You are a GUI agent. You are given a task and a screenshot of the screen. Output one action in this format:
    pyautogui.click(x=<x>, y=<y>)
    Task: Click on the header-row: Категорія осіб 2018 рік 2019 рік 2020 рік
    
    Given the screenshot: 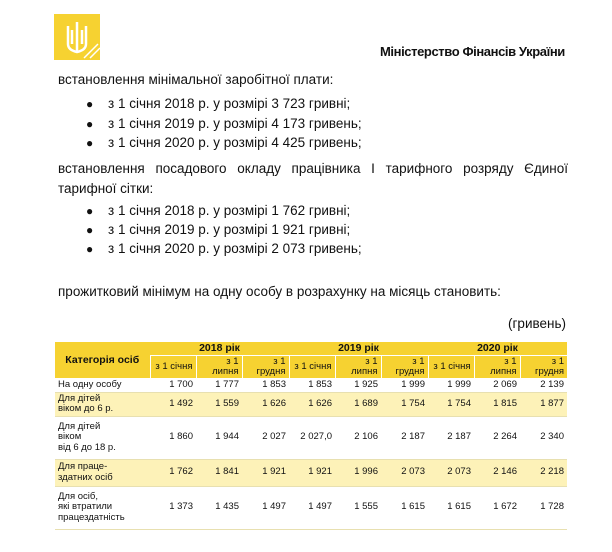 What is the action you would take?
    pyautogui.click(x=311, y=353)
    